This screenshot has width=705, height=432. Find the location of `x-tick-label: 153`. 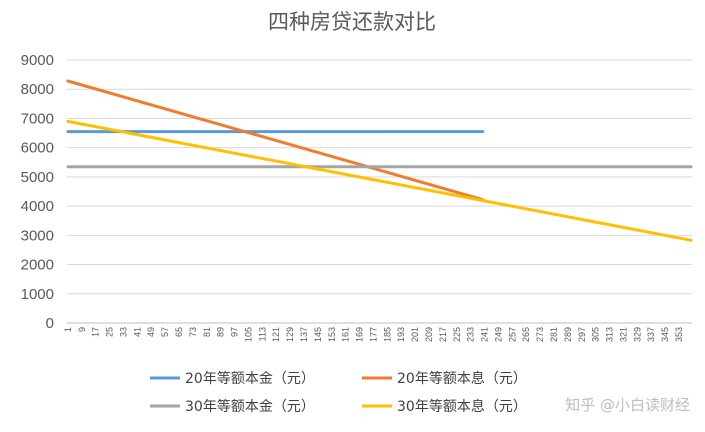

x-tick-label: 153 is located at coordinates (332, 334).